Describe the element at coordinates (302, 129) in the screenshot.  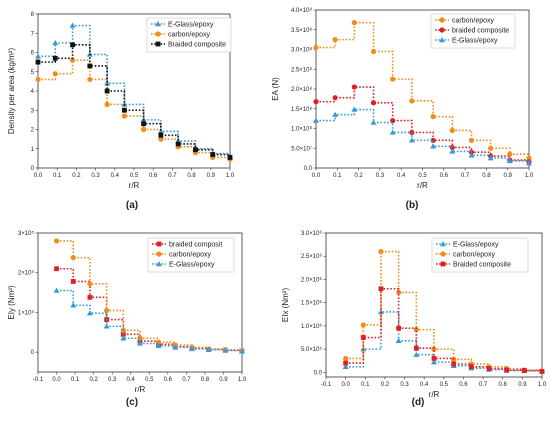
I see `y-tick-label: 1.0×10⁸` at that location.